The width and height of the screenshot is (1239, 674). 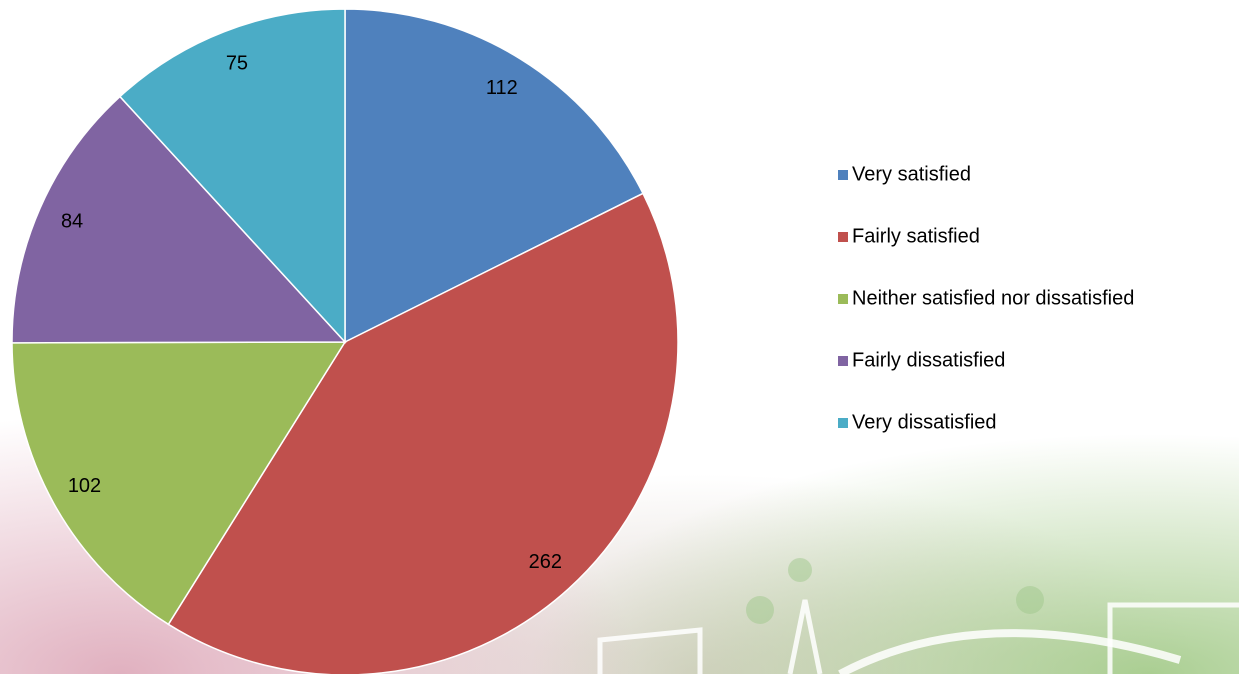 What do you see at coordinates (924, 422) in the screenshot?
I see `legend-label: Very dissatisfied` at bounding box center [924, 422].